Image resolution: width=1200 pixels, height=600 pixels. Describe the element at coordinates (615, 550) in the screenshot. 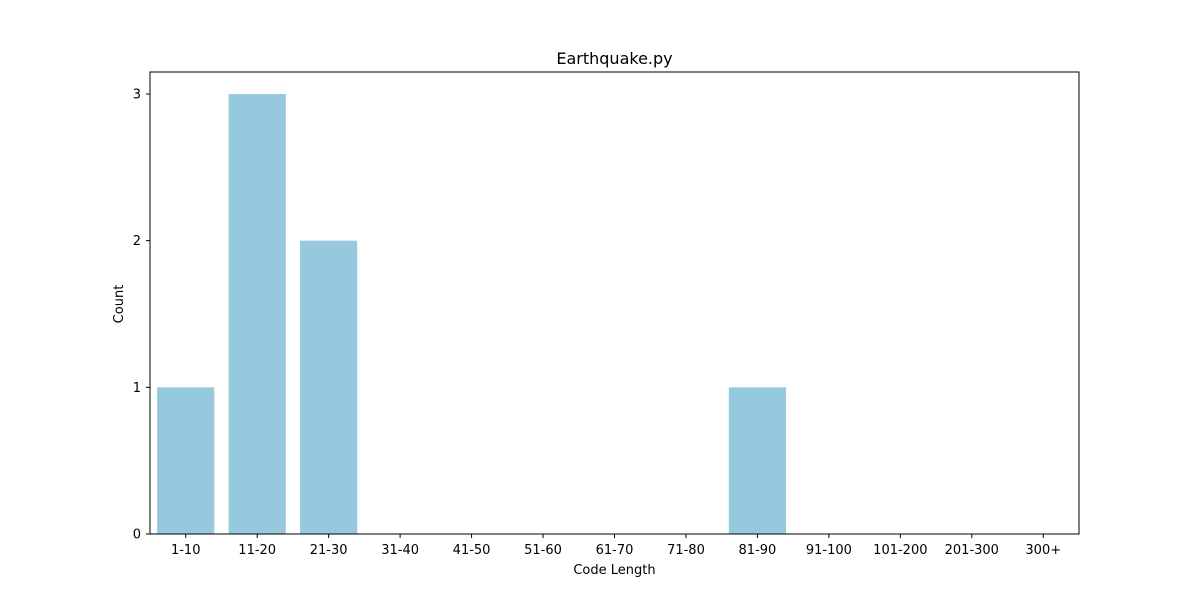

I see `x-tick-label: 61-70` at that location.